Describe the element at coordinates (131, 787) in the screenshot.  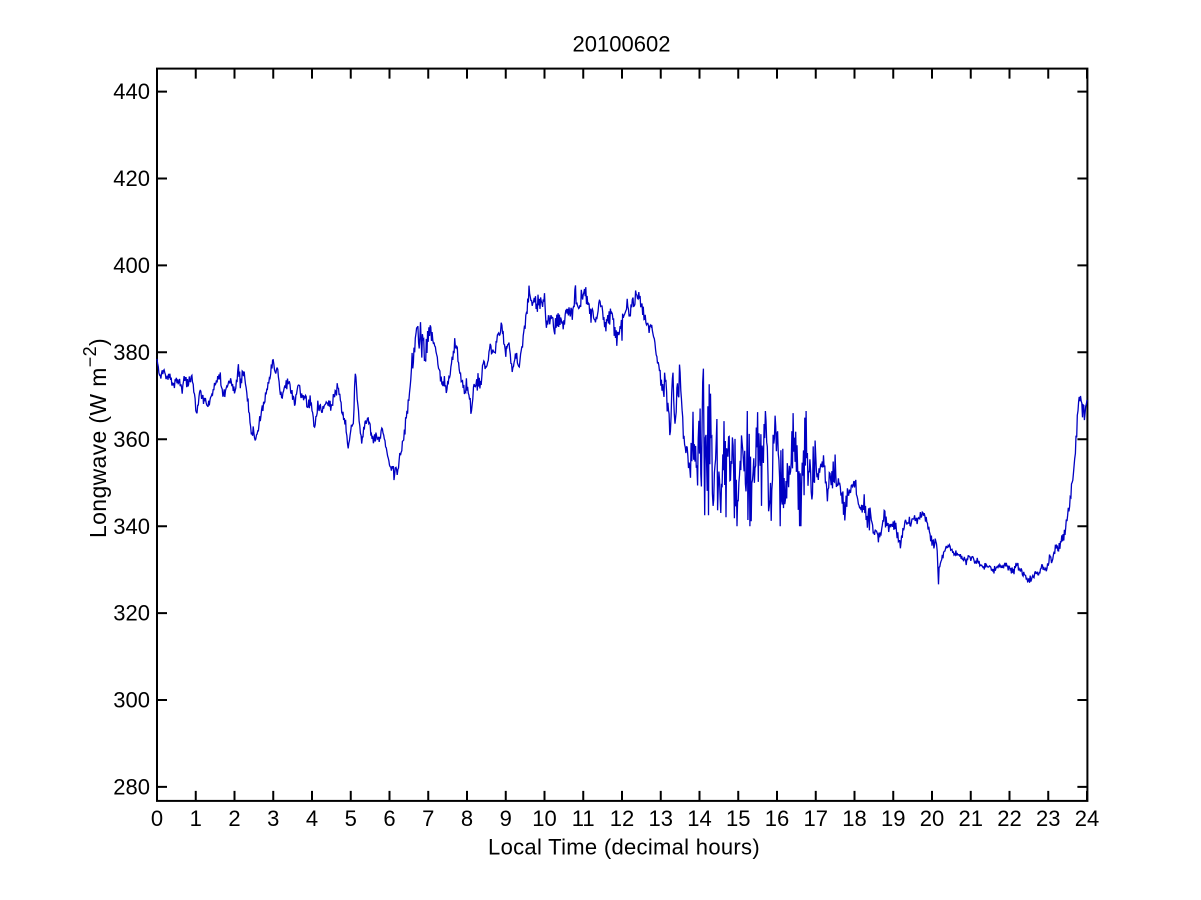
I see `svg-text: 280` at that location.